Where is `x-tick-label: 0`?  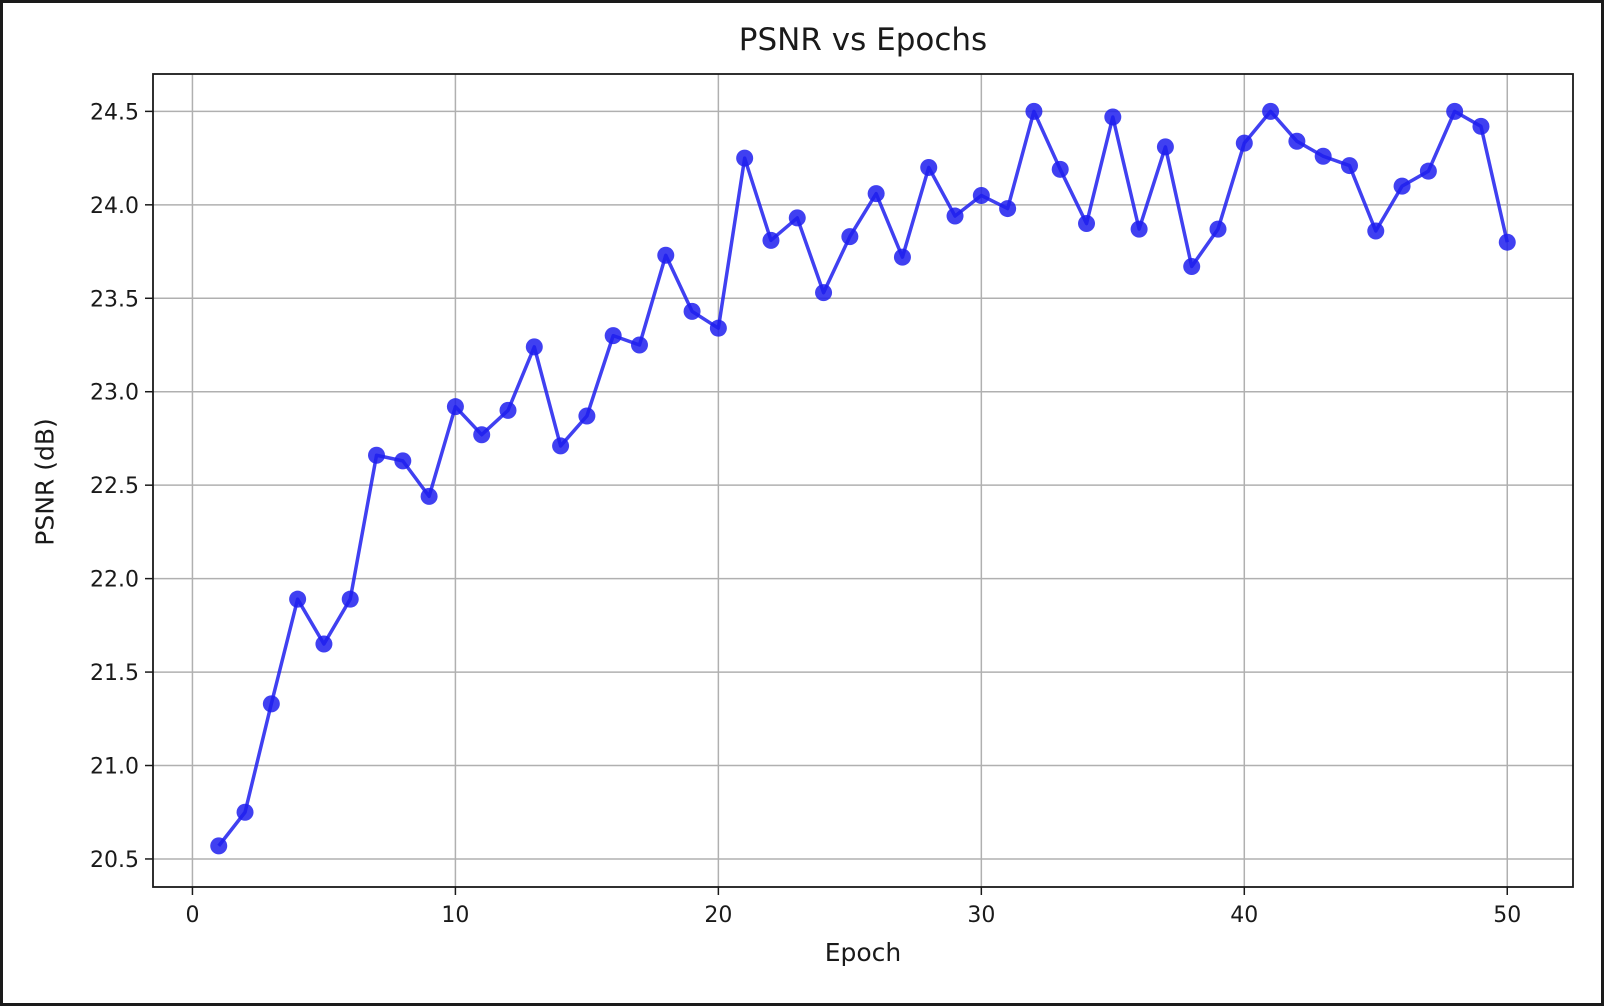 x-tick-label: 0 is located at coordinates (192, 915).